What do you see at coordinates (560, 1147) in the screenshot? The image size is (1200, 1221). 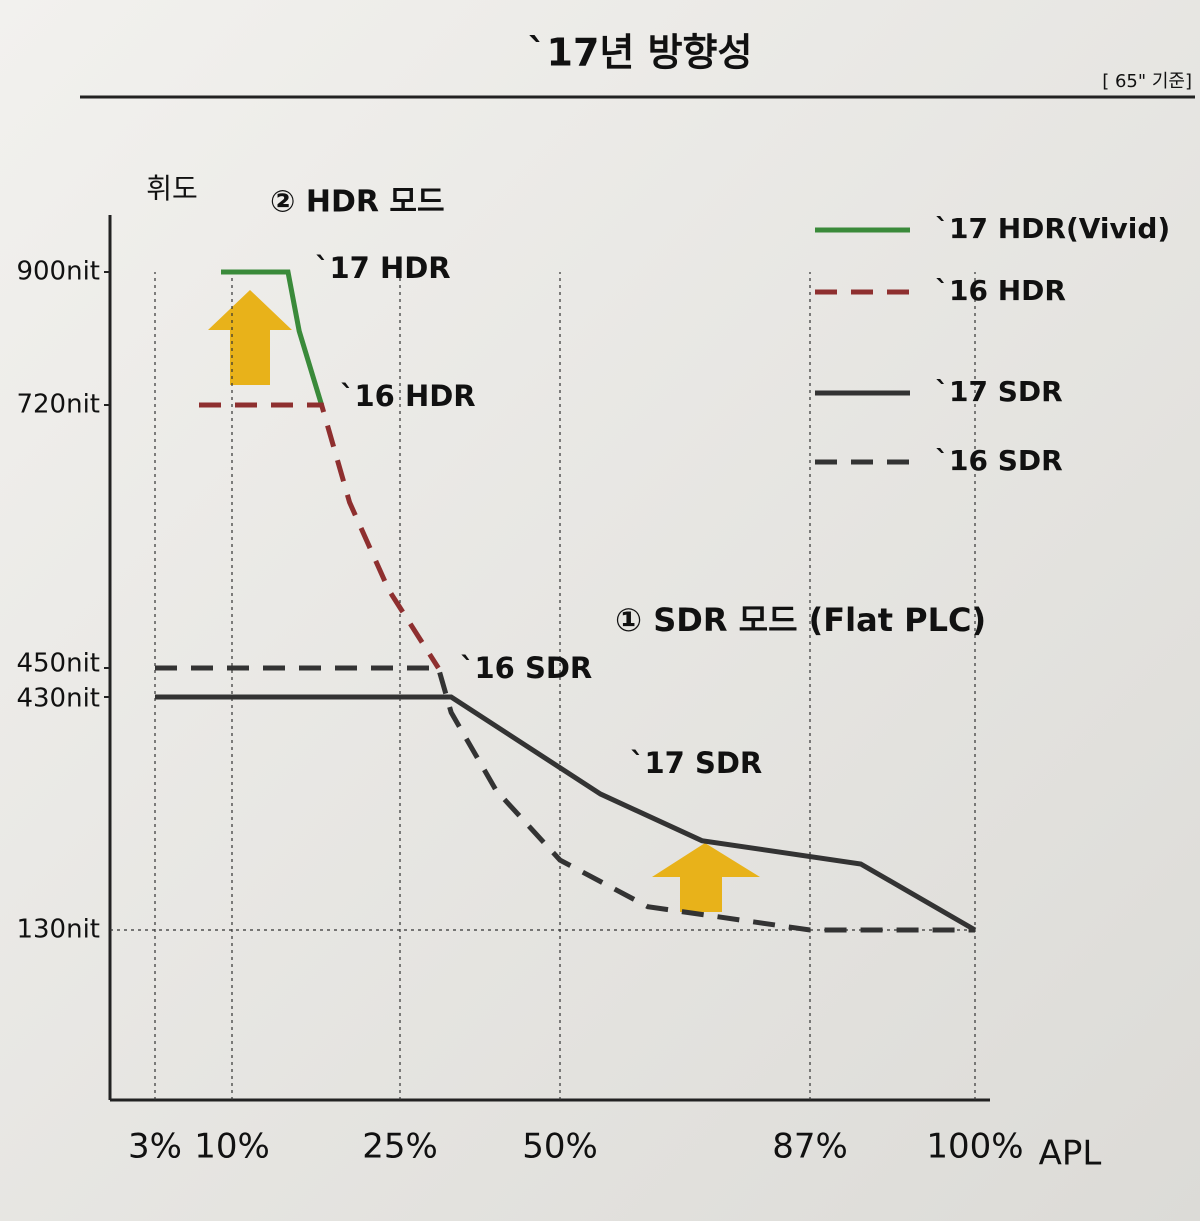 I see `x-tick-label: 50%` at bounding box center [560, 1147].